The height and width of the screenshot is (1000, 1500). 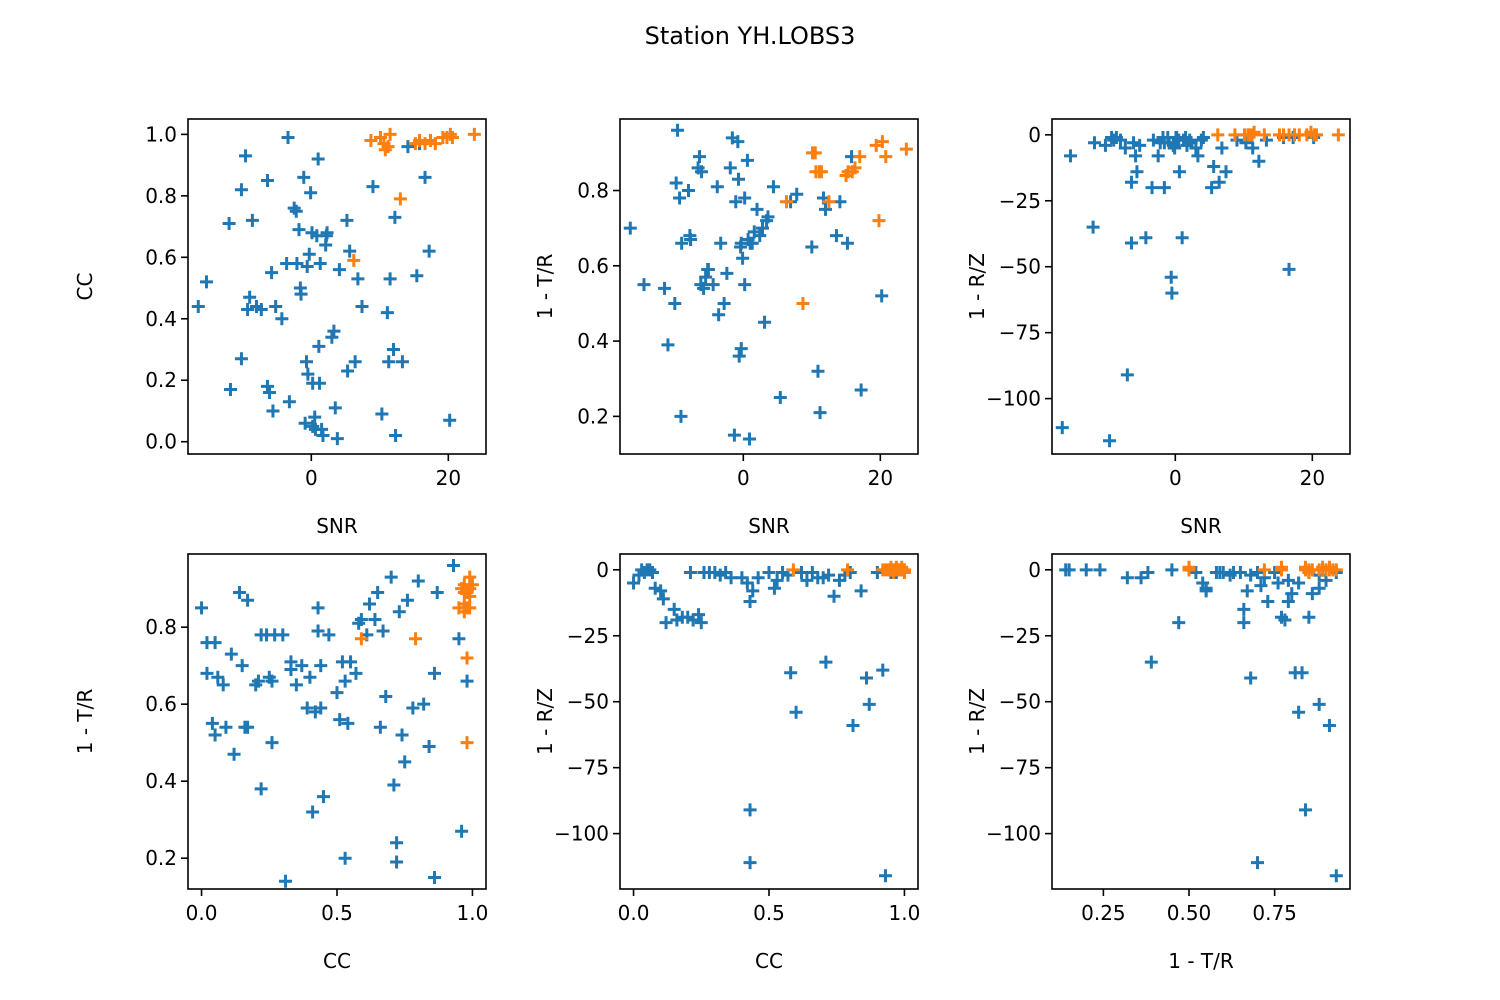 I want to click on subplot-6: 0.25 0.50 0.75 0 −25 −50 −75 −100 1 - T/R 1 - R/Z, so click(x=1158, y=763).